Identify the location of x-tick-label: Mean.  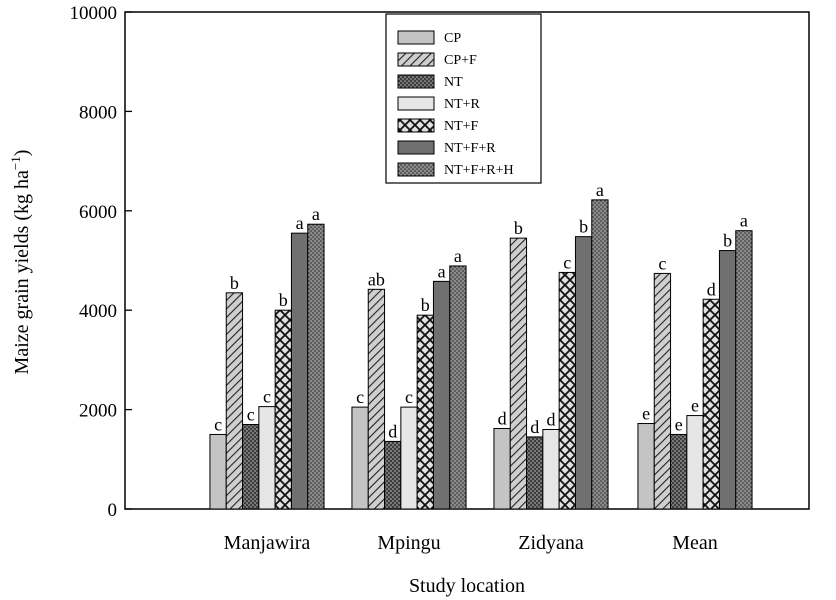
(695, 543).